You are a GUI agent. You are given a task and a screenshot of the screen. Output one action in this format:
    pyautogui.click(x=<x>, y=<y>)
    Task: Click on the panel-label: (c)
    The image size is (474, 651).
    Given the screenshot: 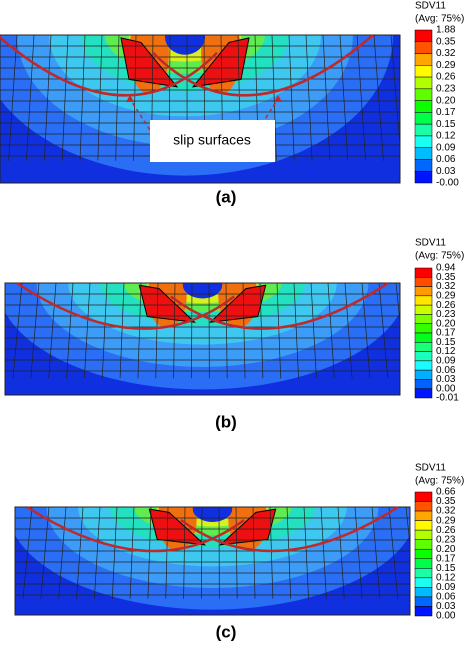 What is the action you would take?
    pyautogui.click(x=226, y=631)
    